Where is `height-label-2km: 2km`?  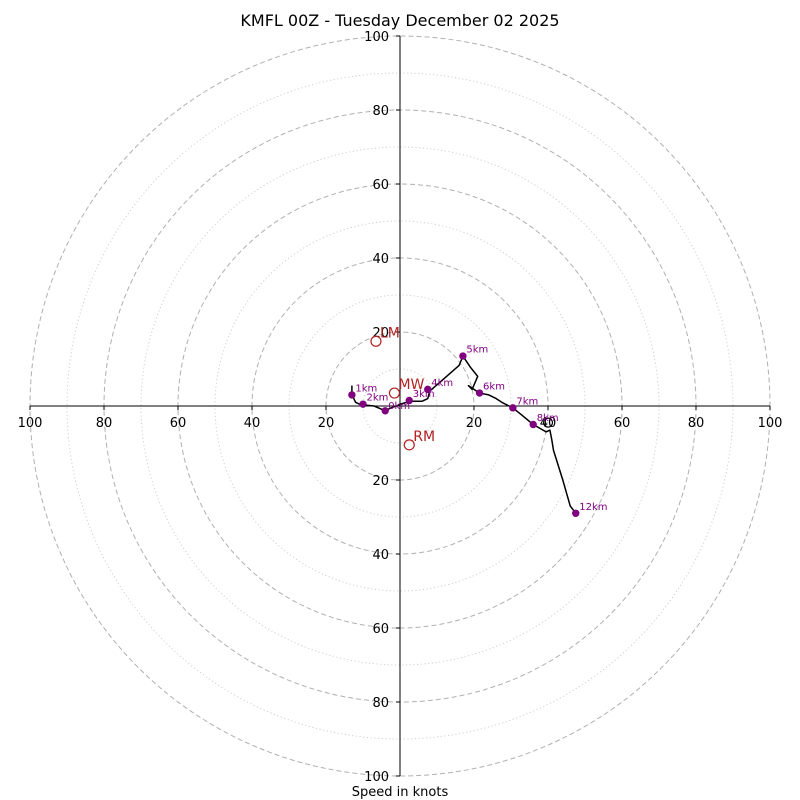 height-label-2km: 2km is located at coordinates (378, 398).